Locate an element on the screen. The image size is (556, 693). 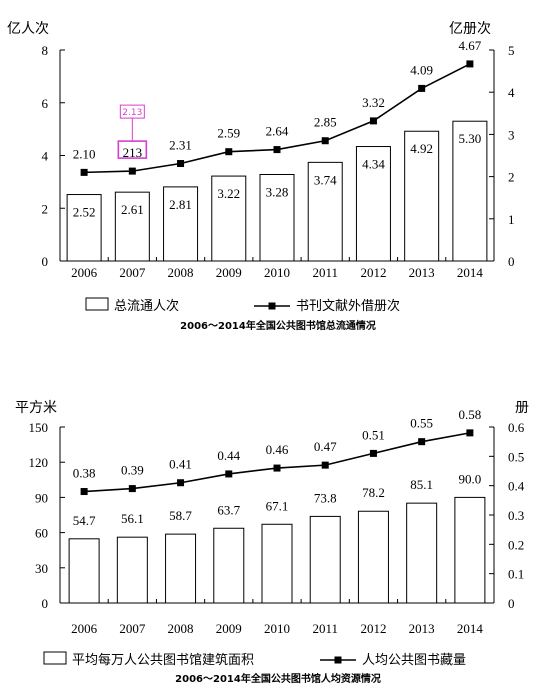
line-value-label: 0.44 is located at coordinates (228, 455).